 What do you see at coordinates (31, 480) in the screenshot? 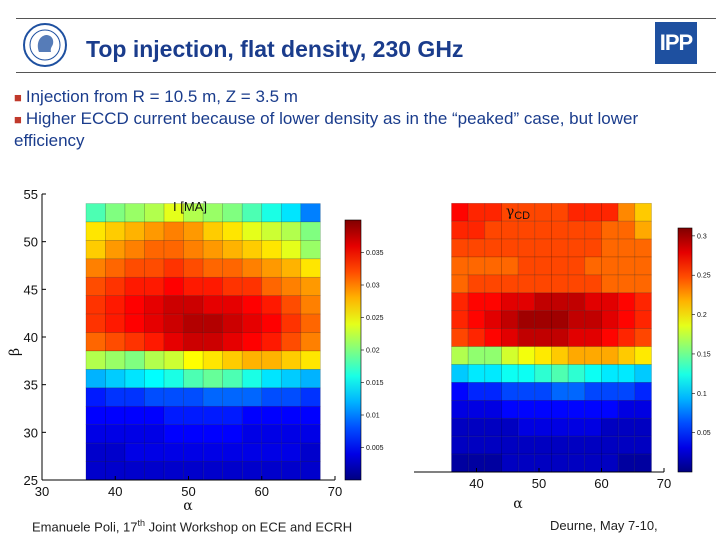
I see `y-tick-label: 25` at bounding box center [31, 480].